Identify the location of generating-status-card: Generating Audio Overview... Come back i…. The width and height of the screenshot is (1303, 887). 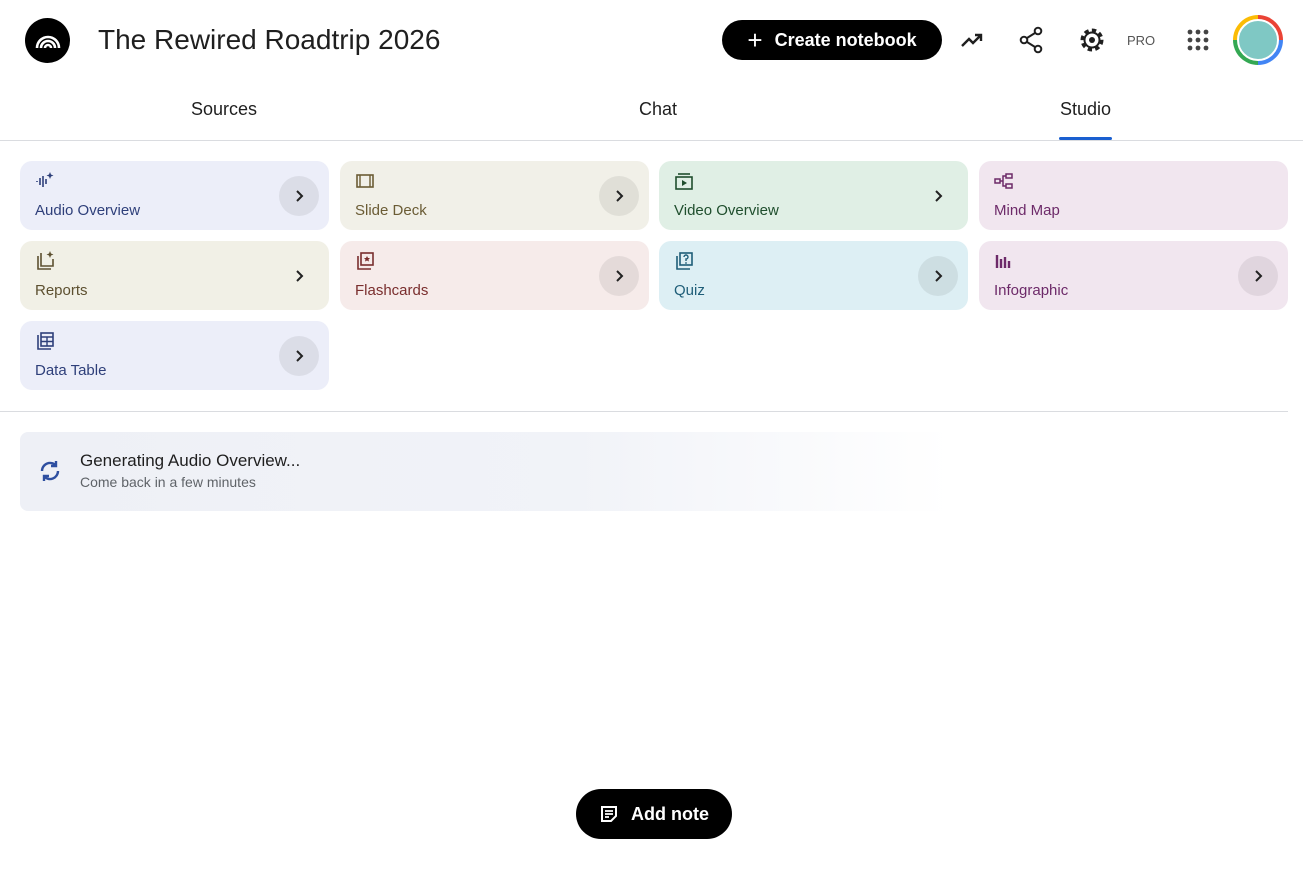
(485, 471).